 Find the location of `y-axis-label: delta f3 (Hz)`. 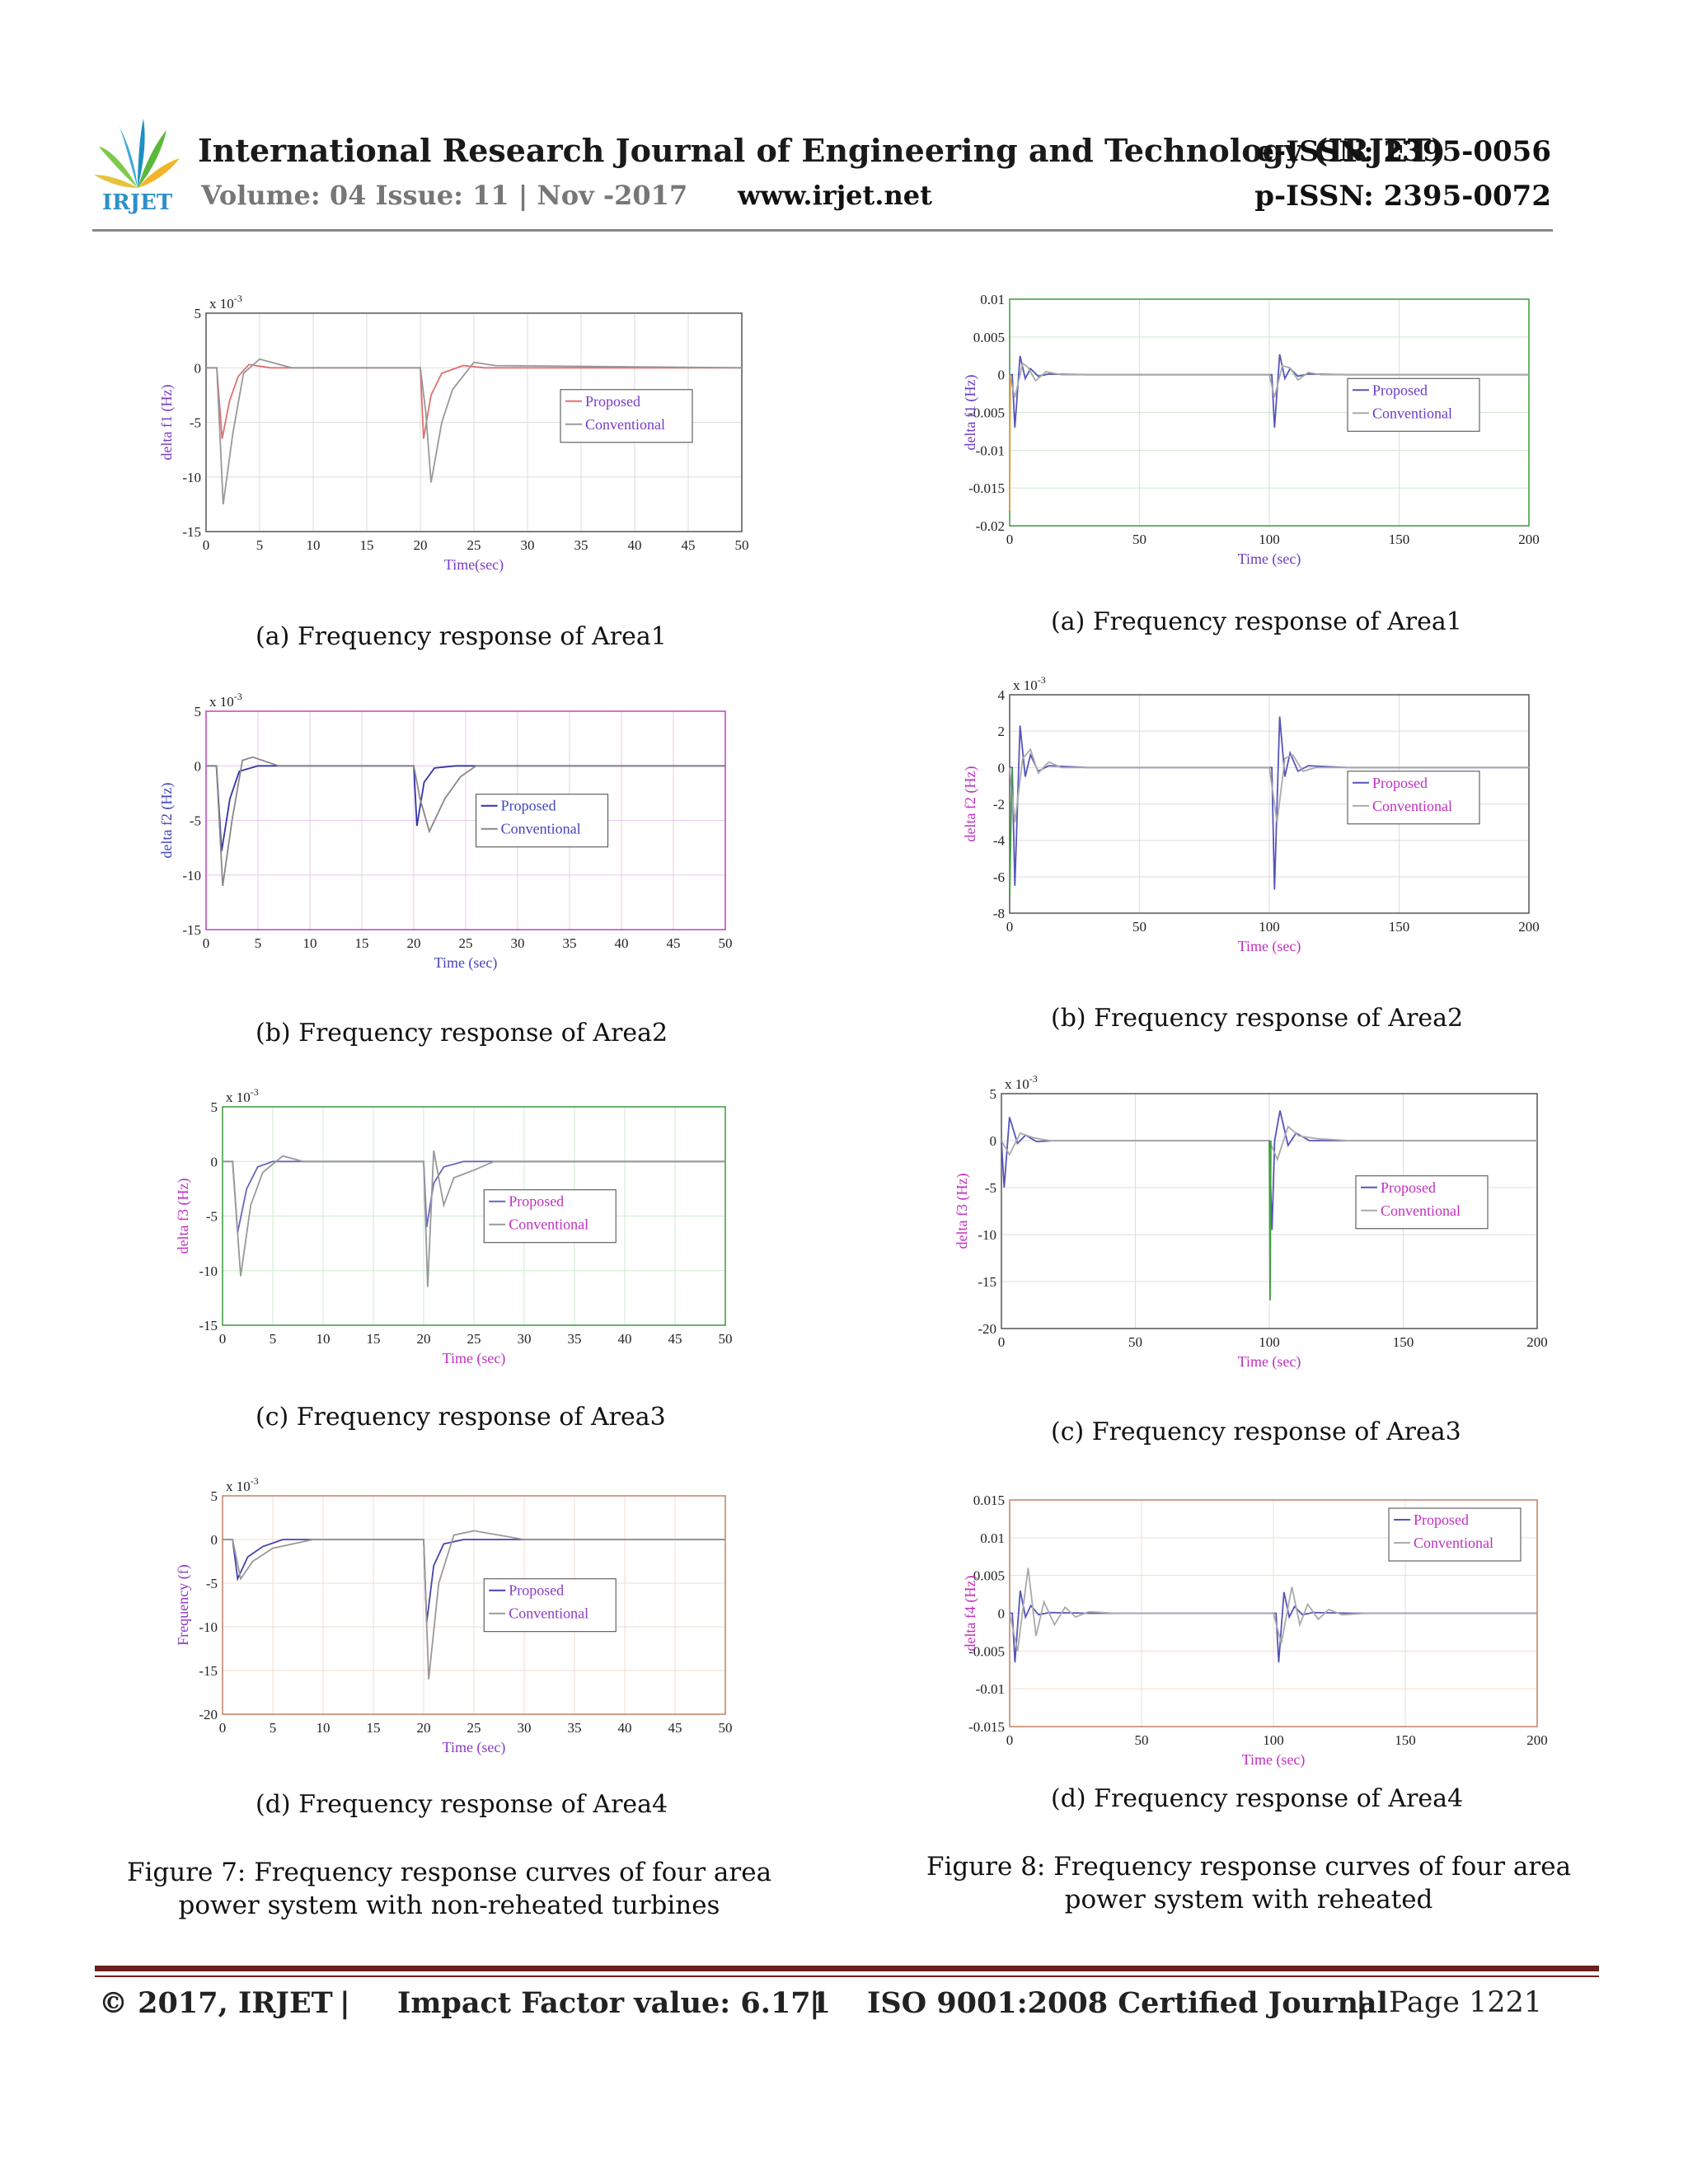

y-axis-label: delta f3 (Hz) is located at coordinates (183, 1216).